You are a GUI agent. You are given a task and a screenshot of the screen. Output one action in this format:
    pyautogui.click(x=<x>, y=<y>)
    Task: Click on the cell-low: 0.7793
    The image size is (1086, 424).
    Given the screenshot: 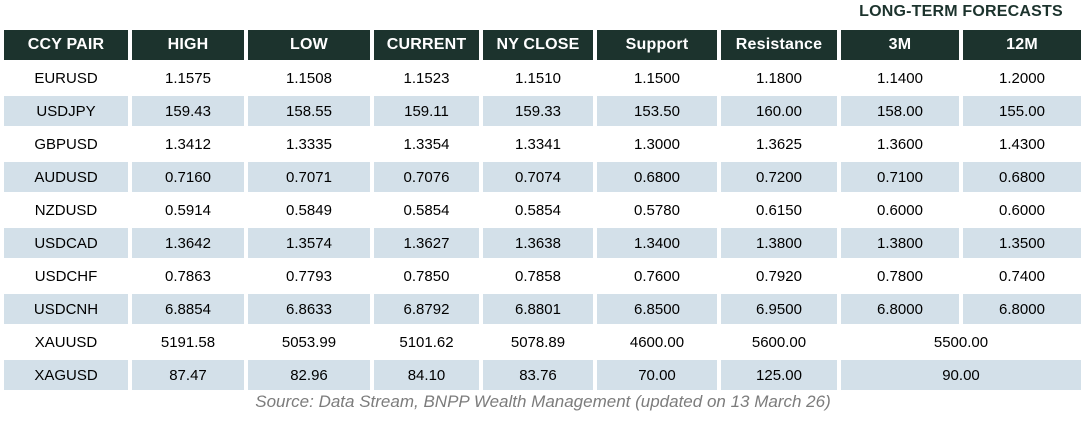 What is the action you would take?
    pyautogui.click(x=309, y=276)
    